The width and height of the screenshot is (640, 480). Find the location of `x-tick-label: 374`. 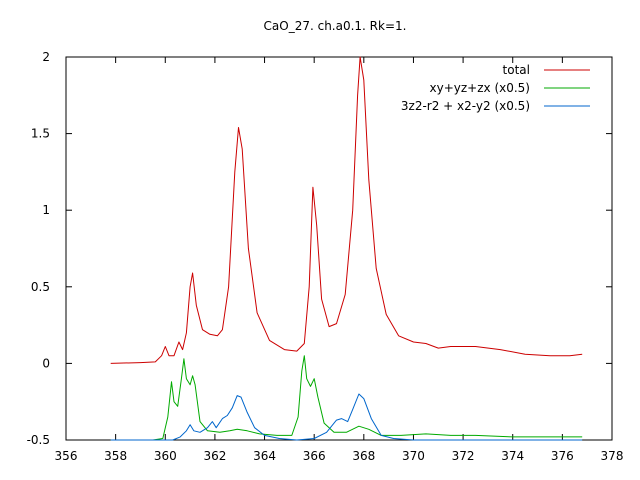

x-tick-label: 374 is located at coordinates (512, 456).